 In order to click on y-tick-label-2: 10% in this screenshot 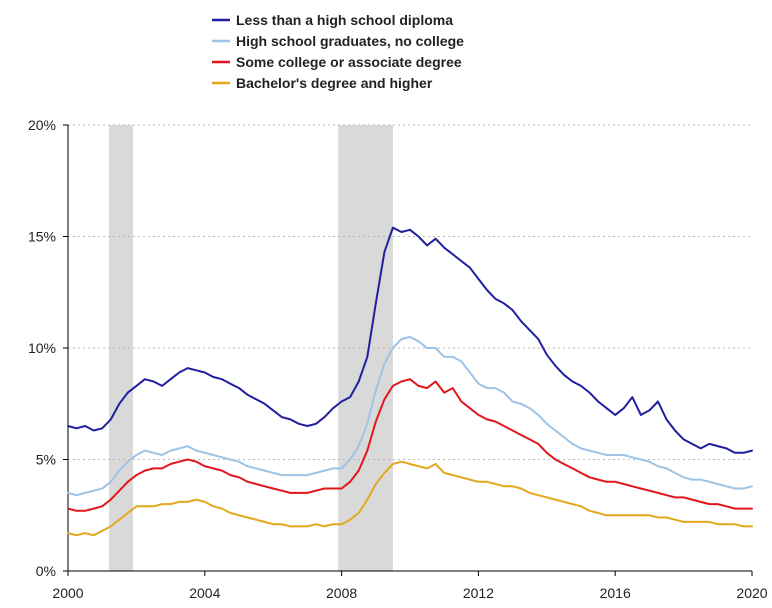, I will do `click(42, 348)`.